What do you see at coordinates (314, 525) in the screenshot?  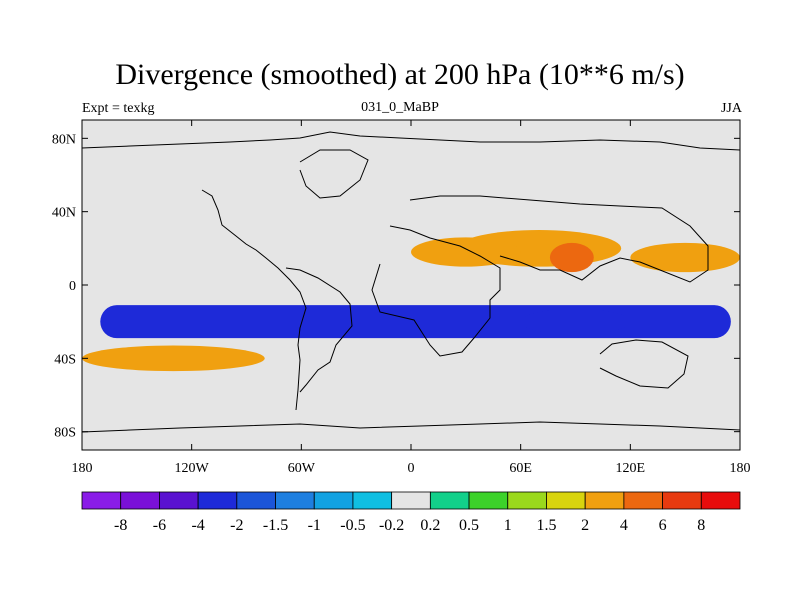 I see `colorbar-label-5: -1` at bounding box center [314, 525].